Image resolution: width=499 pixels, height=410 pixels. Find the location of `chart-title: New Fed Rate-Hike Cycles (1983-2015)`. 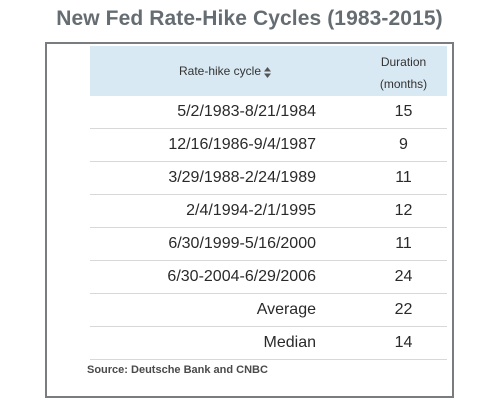

chart-title: New Fed Rate-Hike Cycles (1983-2015) is located at coordinates (249, 18).